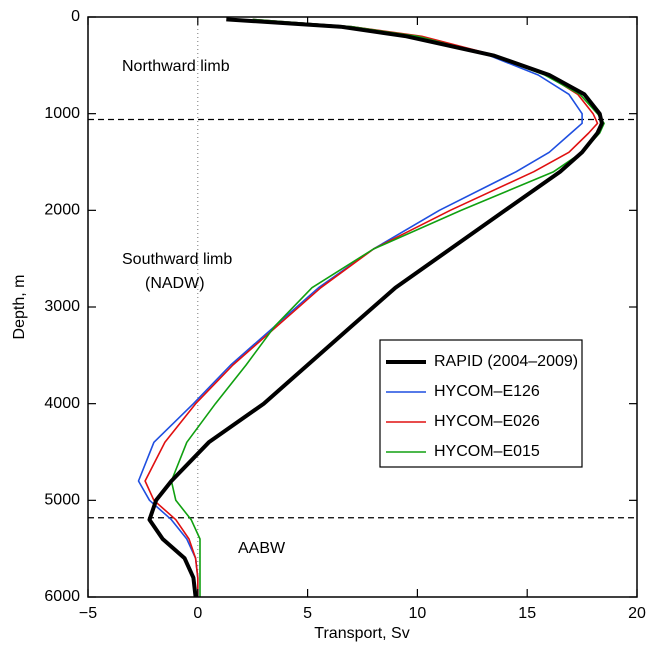  Describe the element at coordinates (62, 403) in the screenshot. I see `y-tick-label: 4000` at that location.